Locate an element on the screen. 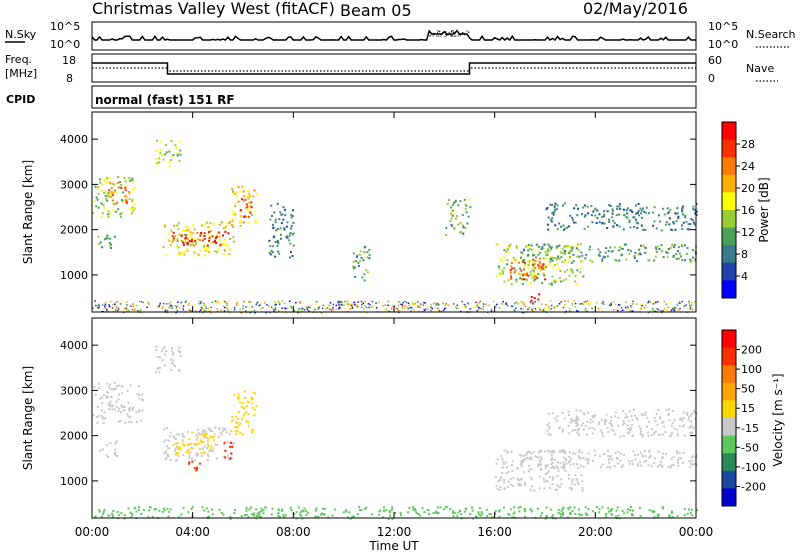 The width and height of the screenshot is (800, 554). cpid-label: CPID is located at coordinates (20, 99).